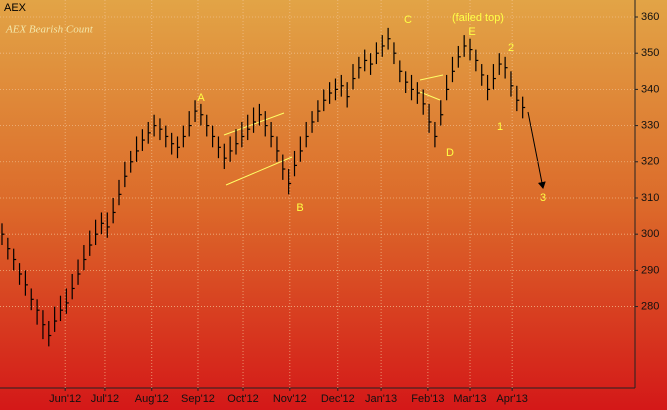 The image size is (667, 410). What do you see at coordinates (105, 399) in the screenshot?
I see `x-tick-label: Jul'12` at bounding box center [105, 399].